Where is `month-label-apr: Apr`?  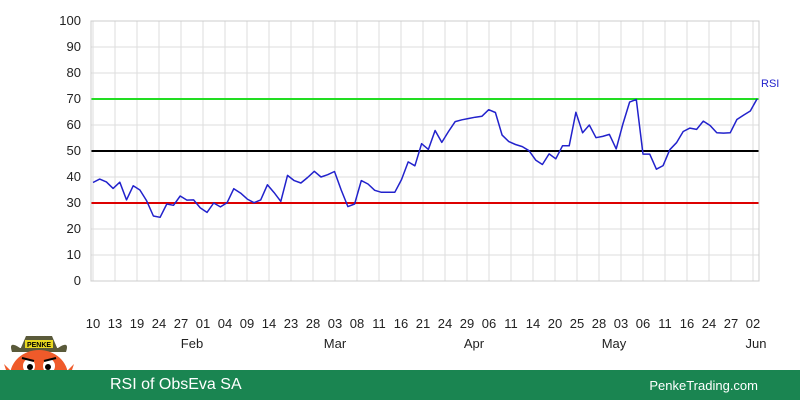 month-label-apr: Apr is located at coordinates (474, 343).